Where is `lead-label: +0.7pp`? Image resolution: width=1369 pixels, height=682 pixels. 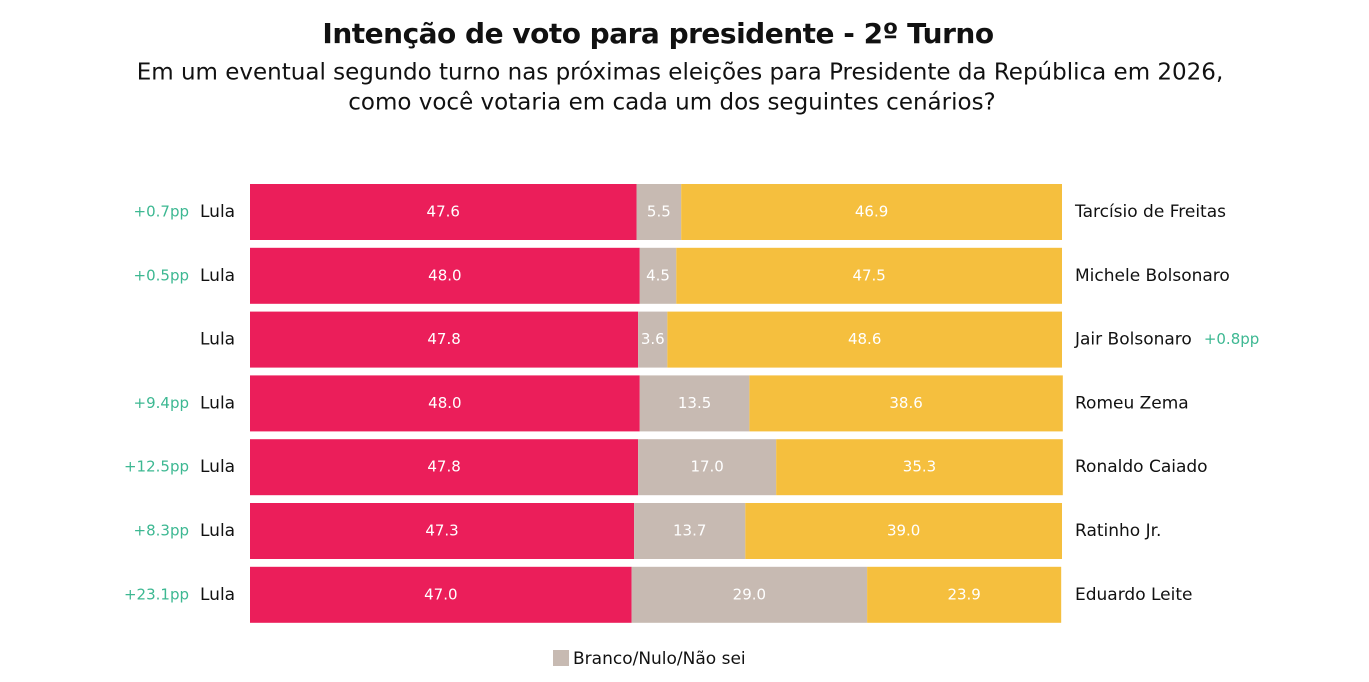
lead-label: +0.7pp is located at coordinates (161, 212).